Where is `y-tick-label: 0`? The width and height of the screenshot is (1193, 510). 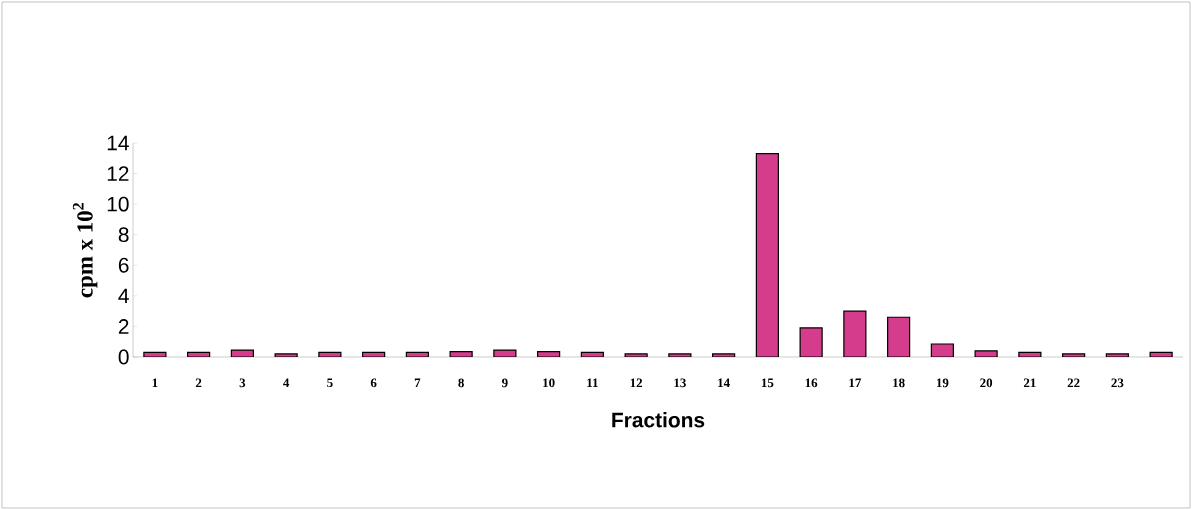
y-tick-label: 0 is located at coordinates (123, 357).